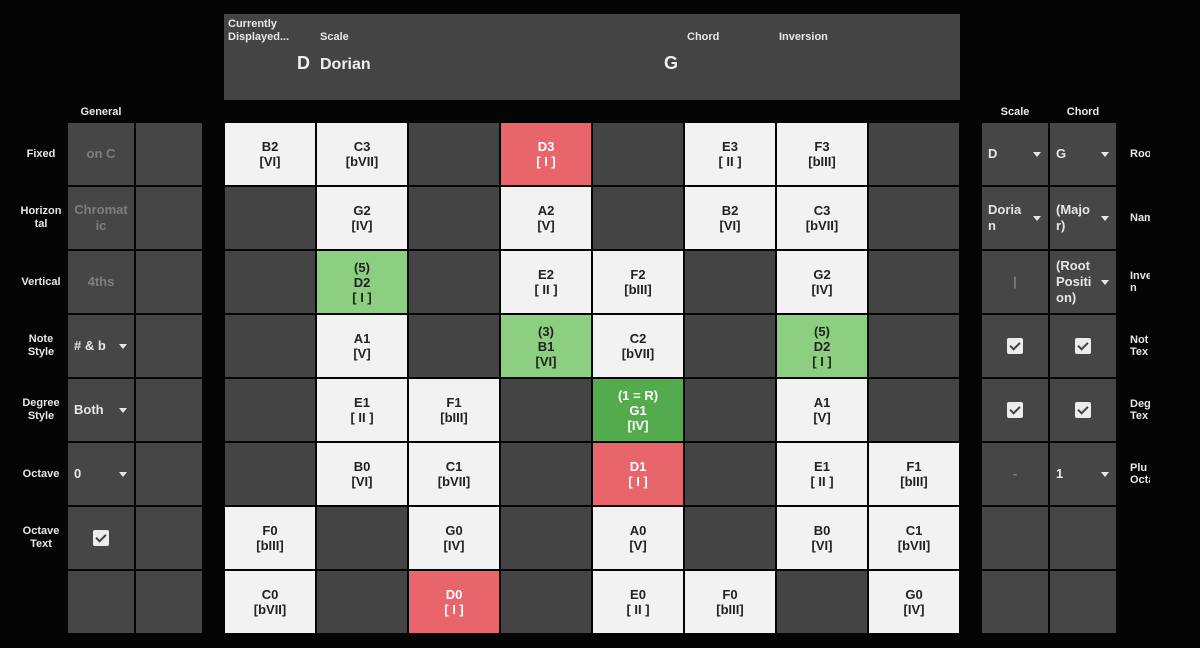 Image resolution: width=1200 pixels, height=648 pixels. What do you see at coordinates (1060, 473) in the screenshot?
I see `chord-setting-control-value: 1` at bounding box center [1060, 473].